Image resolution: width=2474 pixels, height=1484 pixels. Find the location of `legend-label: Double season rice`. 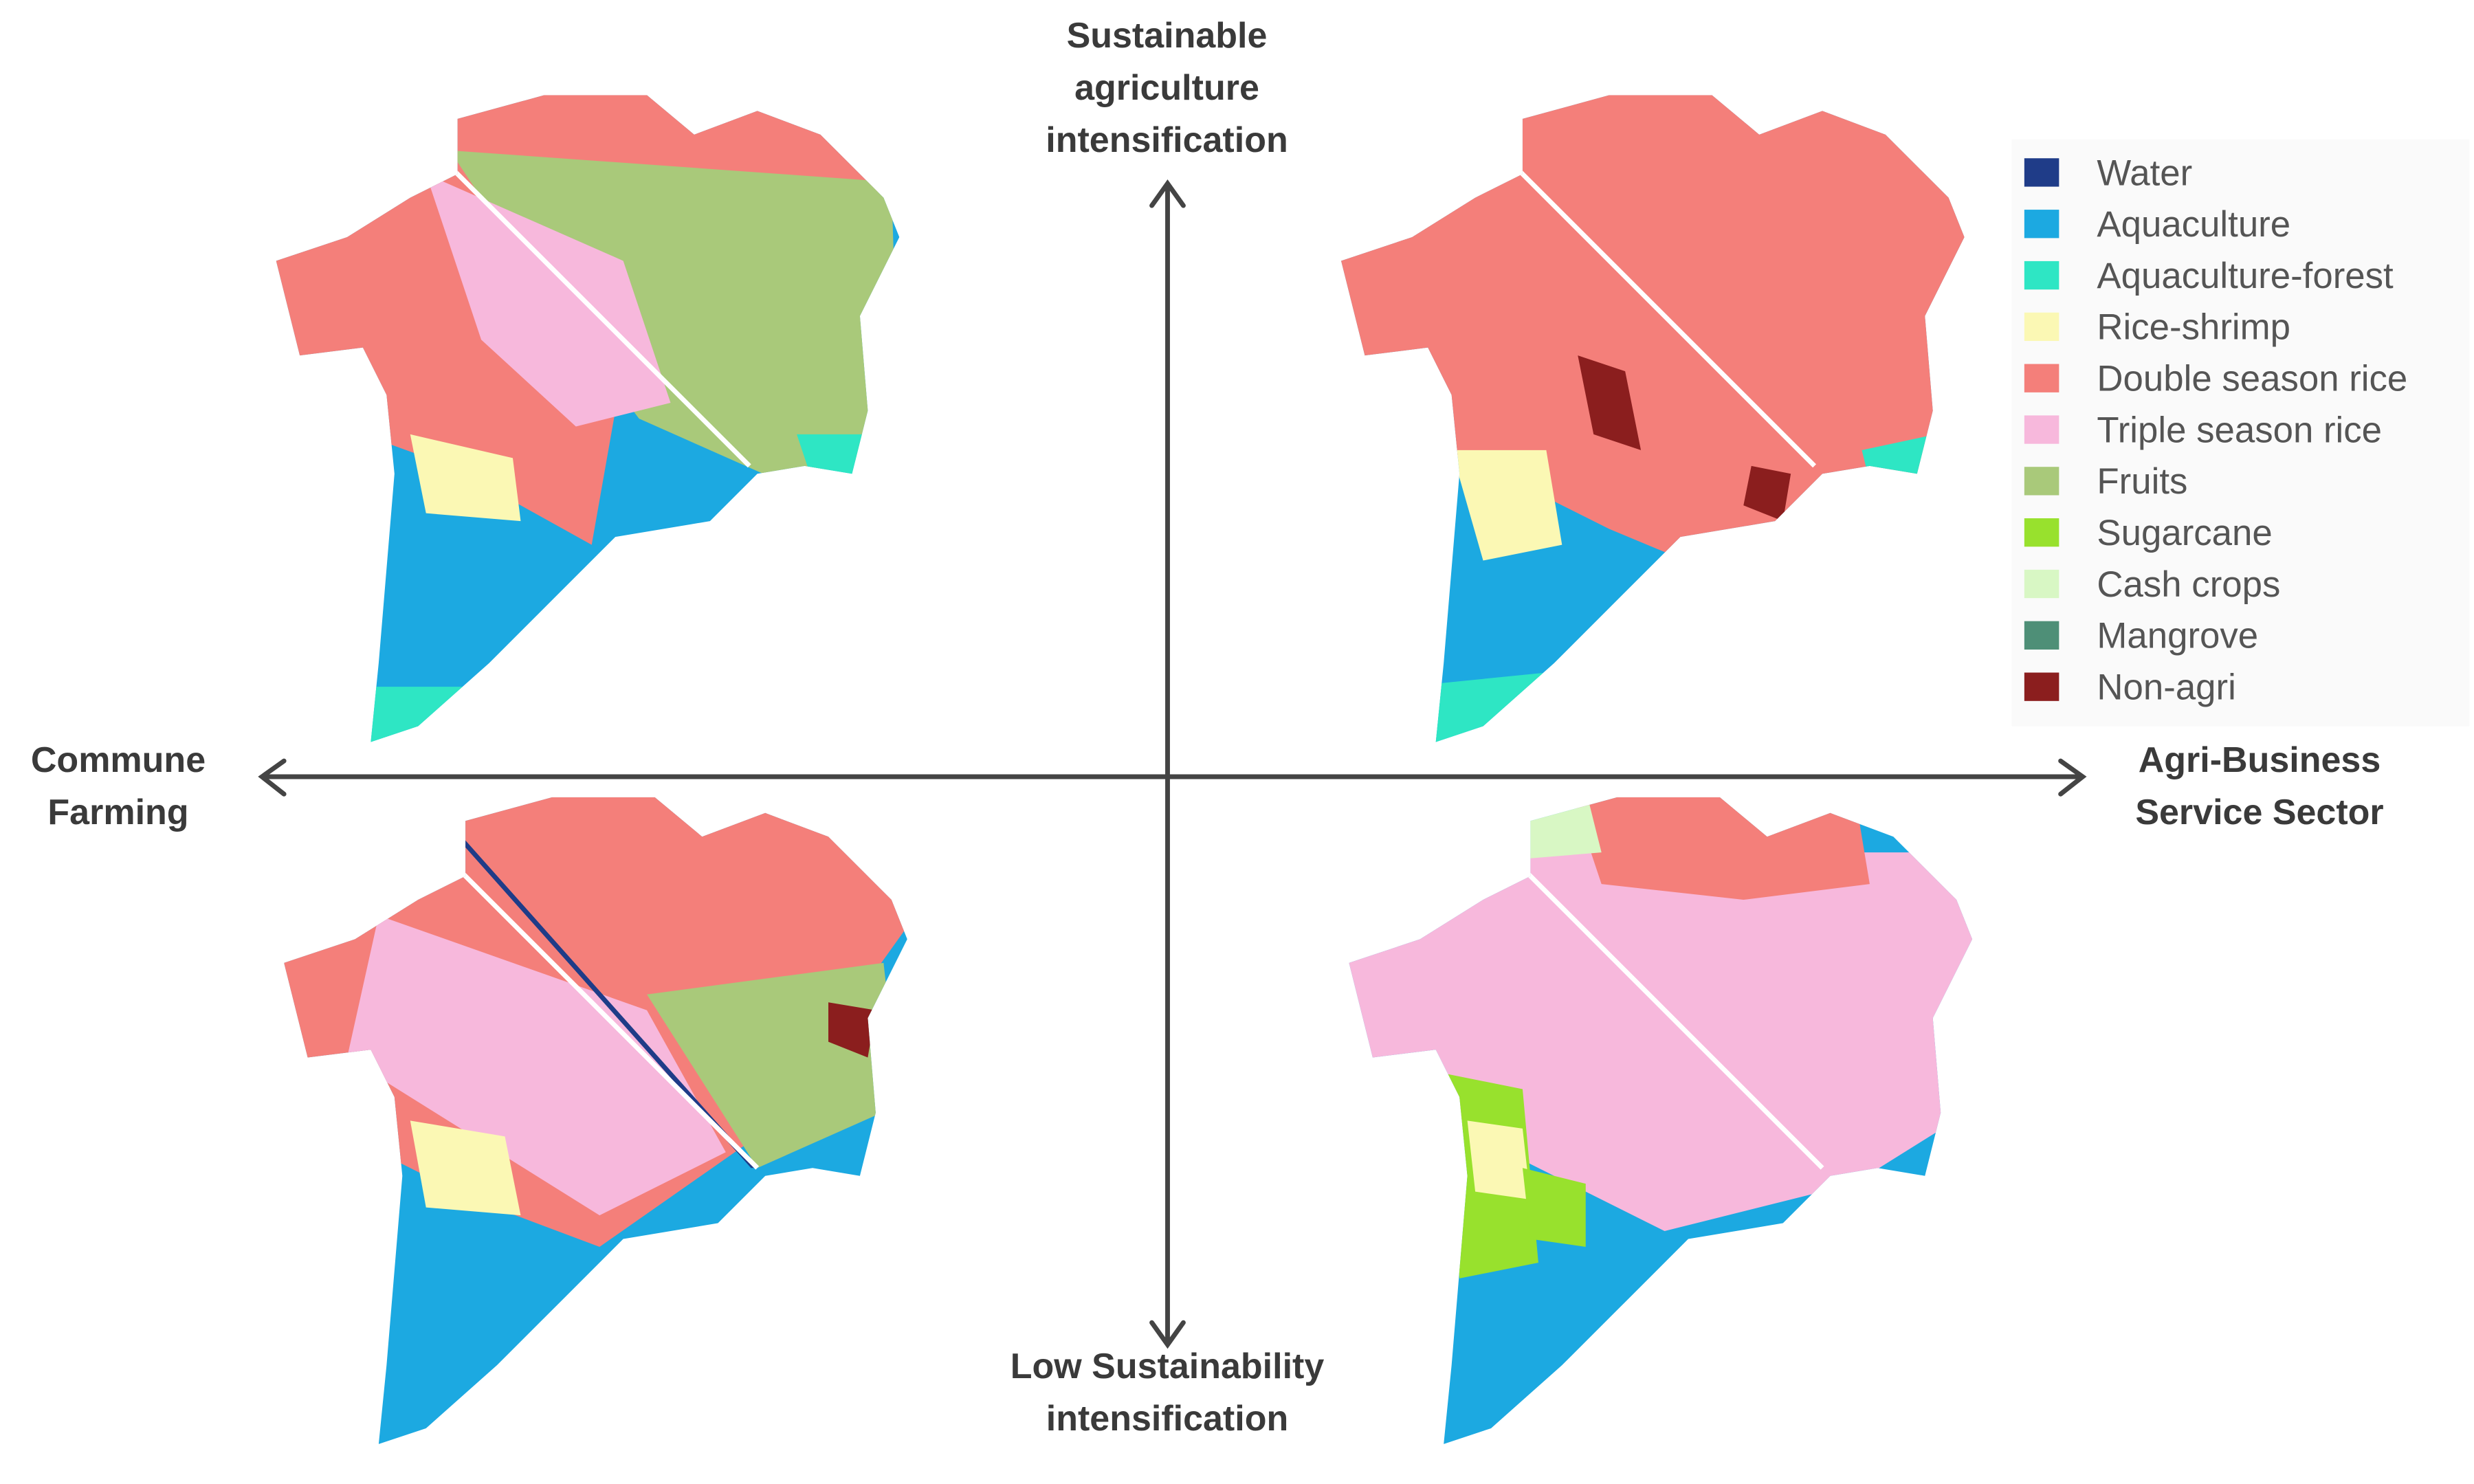

legend-label: Double season rice is located at coordinates (2252, 379).